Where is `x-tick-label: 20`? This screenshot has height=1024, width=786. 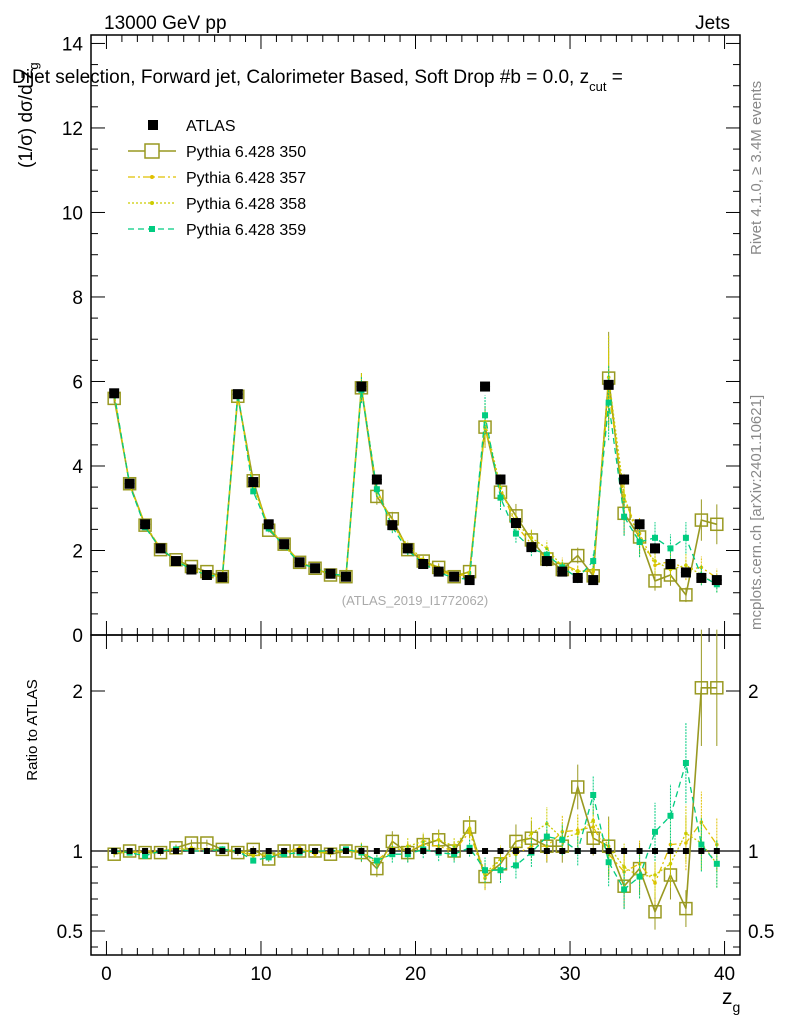
x-tick-label: 20 is located at coordinates (415, 974).